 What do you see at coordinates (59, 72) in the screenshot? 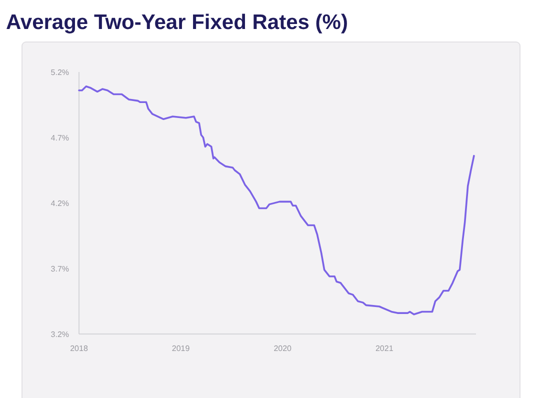
I see `y-tick-label: 5.2%` at bounding box center [59, 72].